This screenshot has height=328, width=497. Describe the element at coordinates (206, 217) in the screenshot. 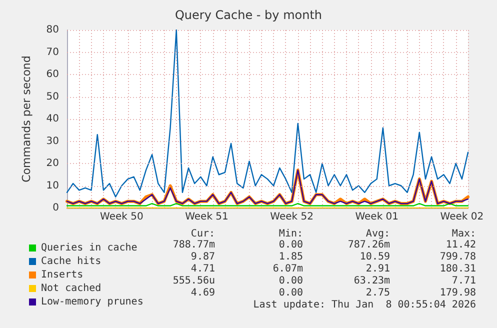

I see `x-tick-label: Week 51` at that location.